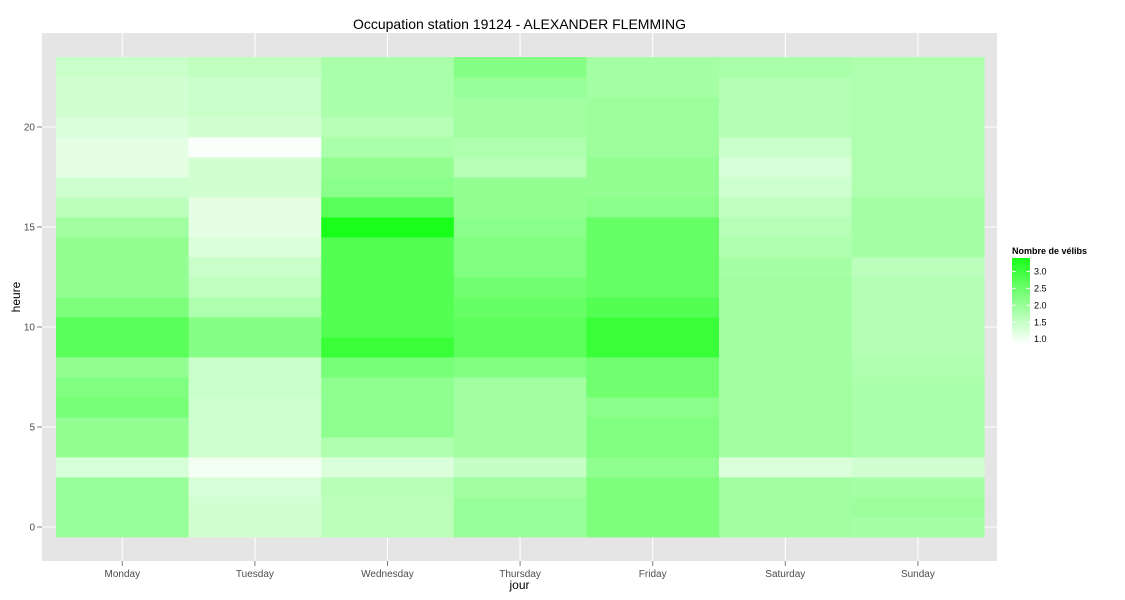 This screenshot has width=1125, height=600. What do you see at coordinates (1040, 305) in the screenshot?
I see `legend-tick-label: 2.0` at bounding box center [1040, 305].